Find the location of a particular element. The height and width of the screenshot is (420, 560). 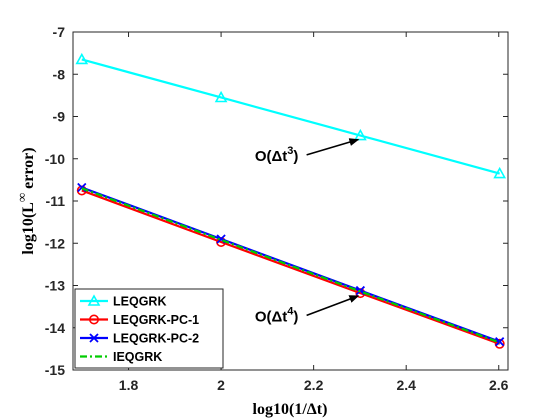

x-tick-label: 2 is located at coordinates (221, 385).